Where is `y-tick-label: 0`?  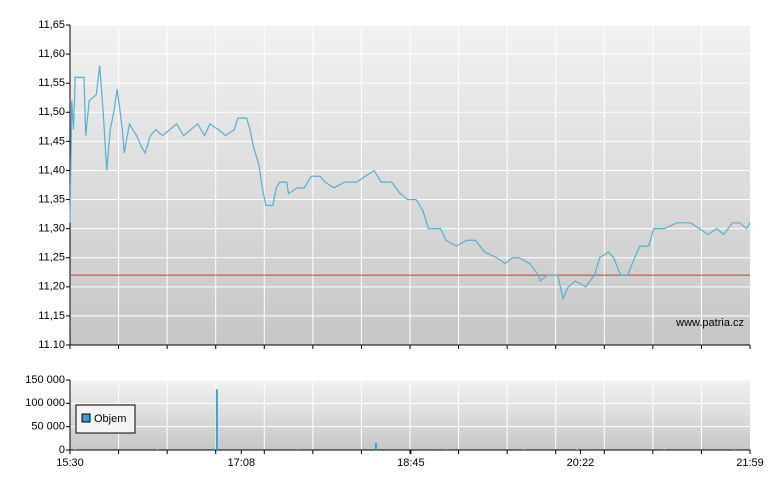
y-tick-label: 0 is located at coordinates (62, 450).